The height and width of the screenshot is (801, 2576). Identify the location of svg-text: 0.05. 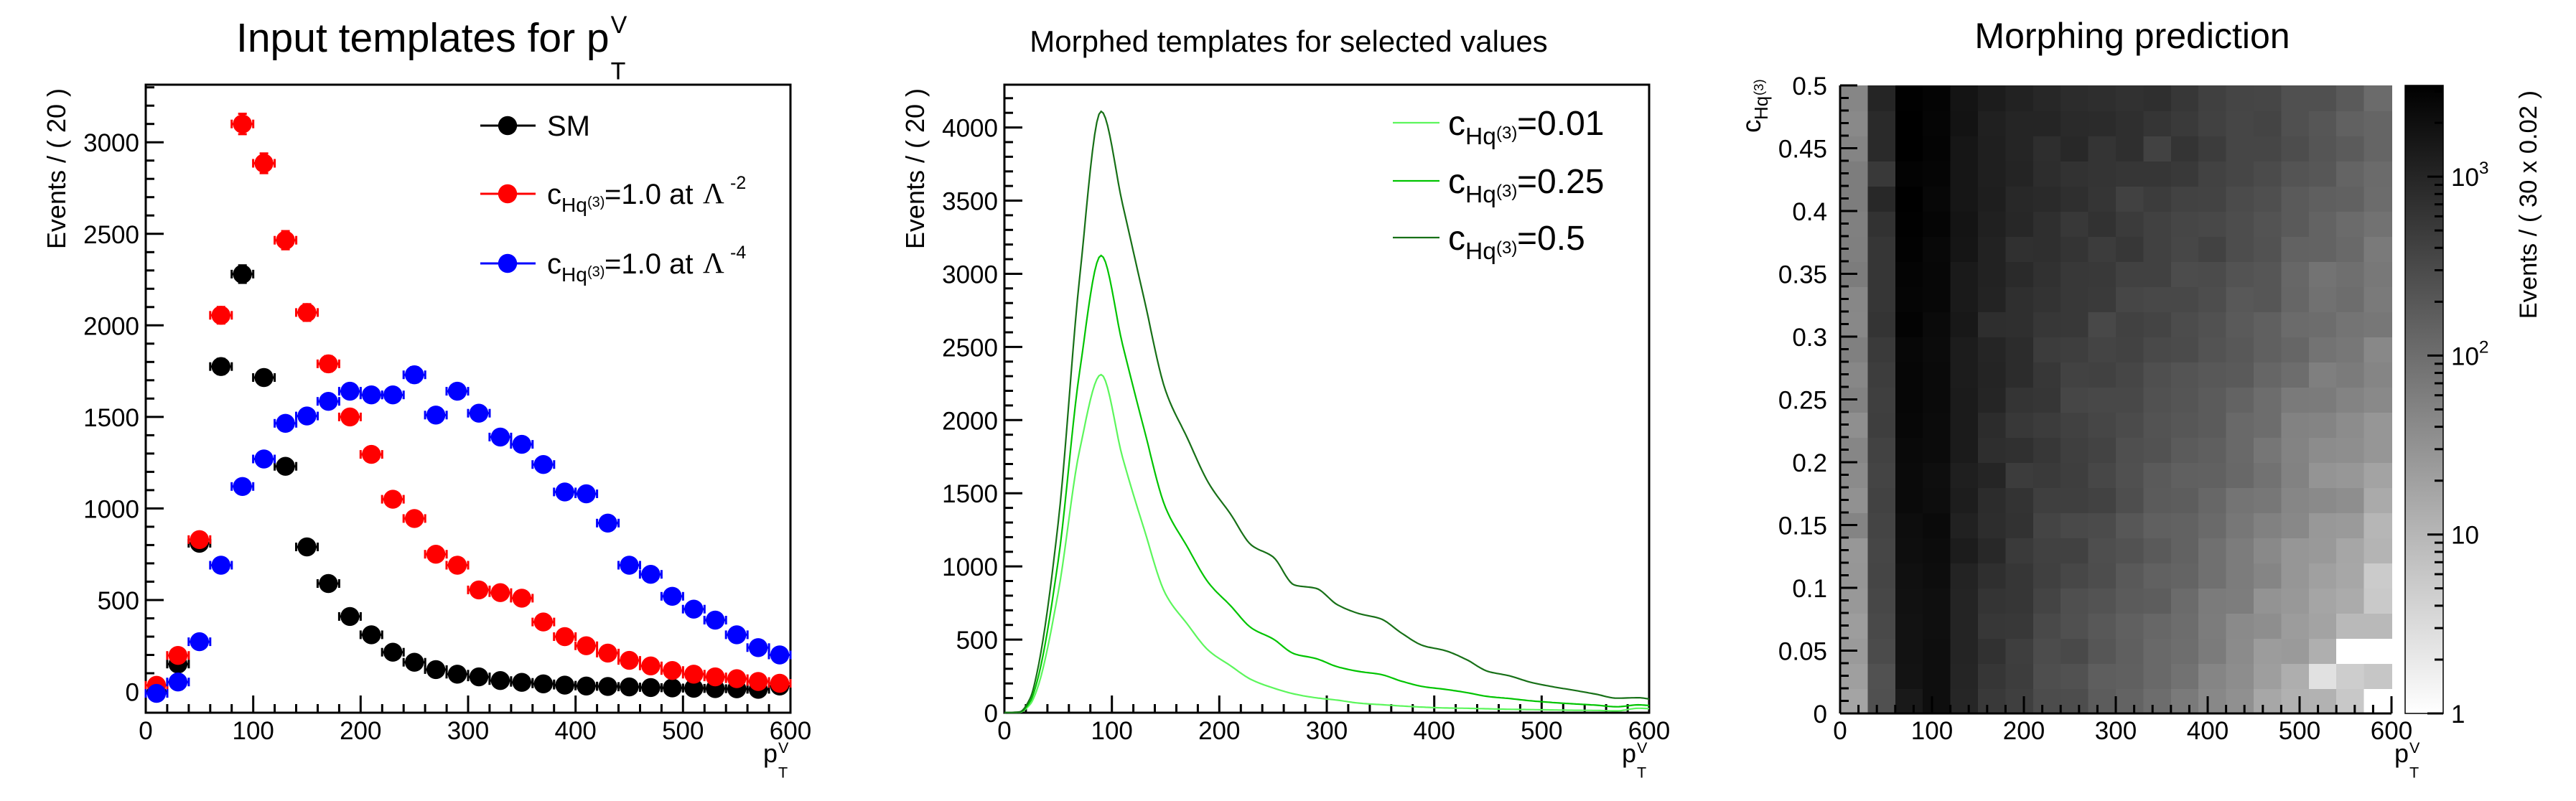
(1802, 652).